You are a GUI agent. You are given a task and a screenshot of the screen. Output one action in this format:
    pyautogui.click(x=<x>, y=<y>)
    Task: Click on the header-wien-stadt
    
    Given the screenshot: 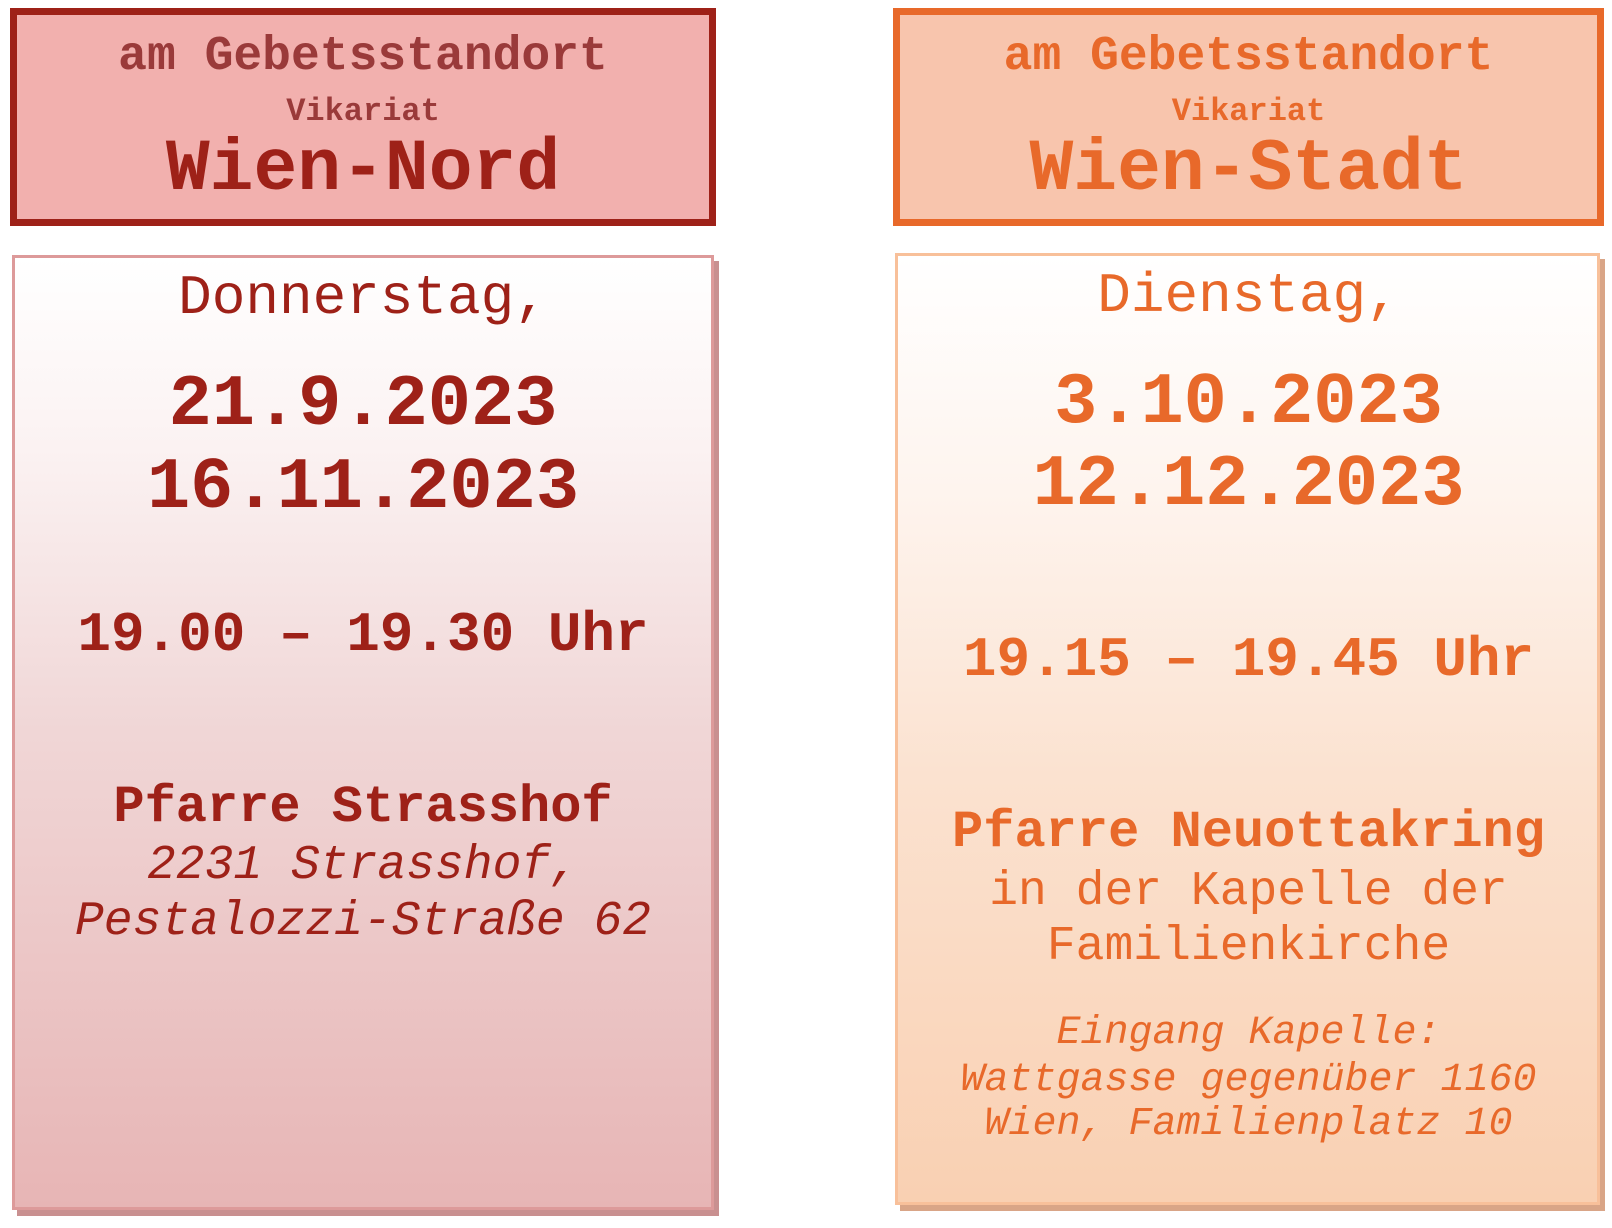 What is the action you would take?
    pyautogui.click(x=1248, y=117)
    